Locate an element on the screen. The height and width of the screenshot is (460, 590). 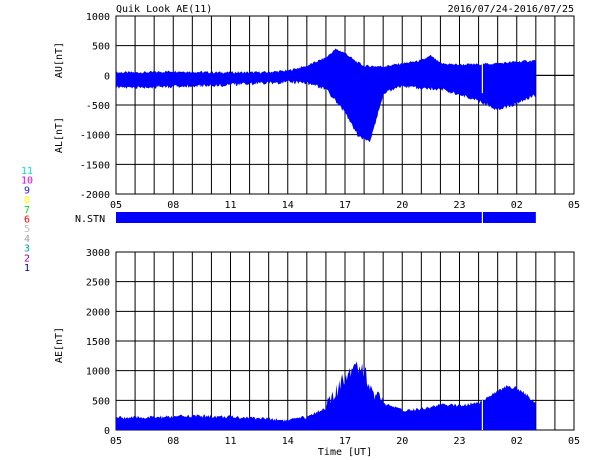
station-legend-item: 3 is located at coordinates (27, 249).